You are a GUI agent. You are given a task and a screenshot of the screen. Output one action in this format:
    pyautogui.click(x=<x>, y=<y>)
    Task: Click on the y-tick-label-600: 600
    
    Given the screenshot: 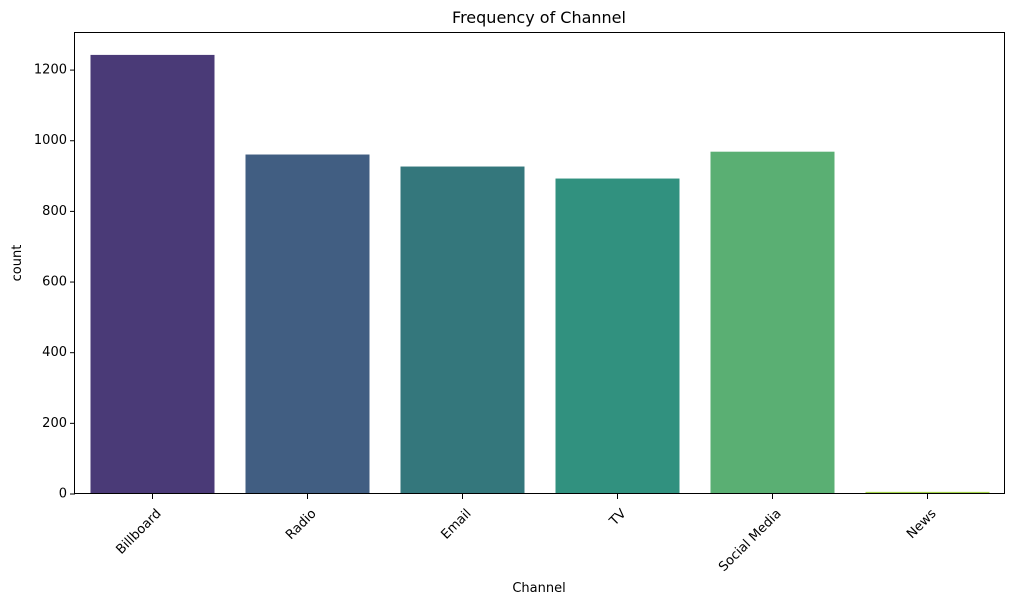 What is the action you would take?
    pyautogui.click(x=54, y=282)
    